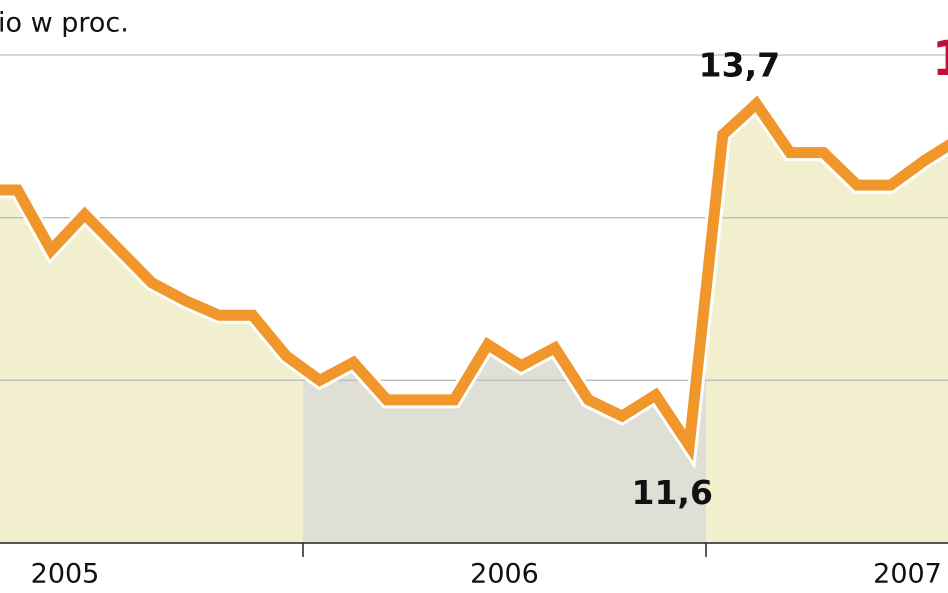  What do you see at coordinates (504, 574) in the screenshot?
I see `x-tick-label: 2006` at bounding box center [504, 574].